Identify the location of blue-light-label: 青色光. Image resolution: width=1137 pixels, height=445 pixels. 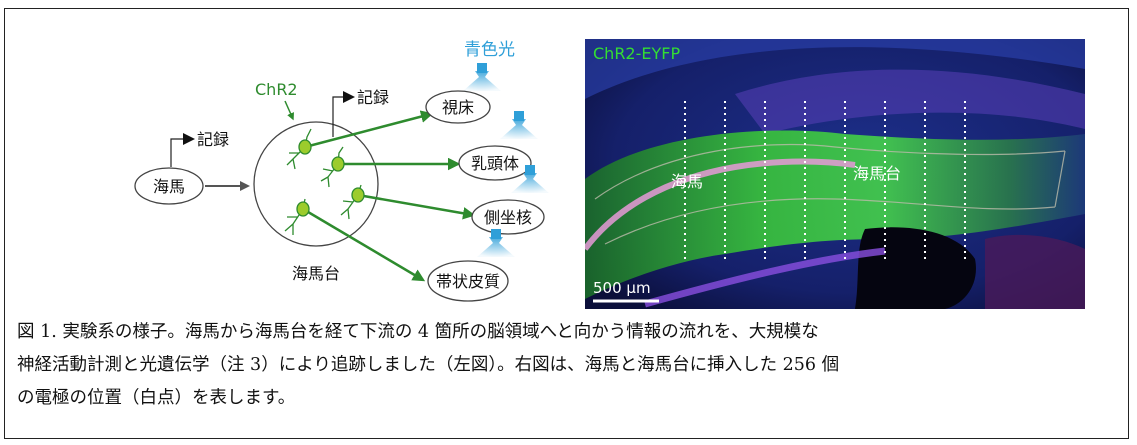
(489, 50).